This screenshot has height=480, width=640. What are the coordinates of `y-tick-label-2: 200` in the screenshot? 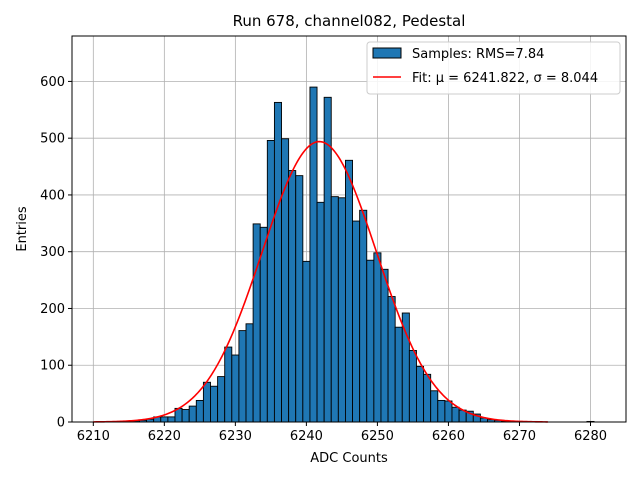 It's located at (52, 309).